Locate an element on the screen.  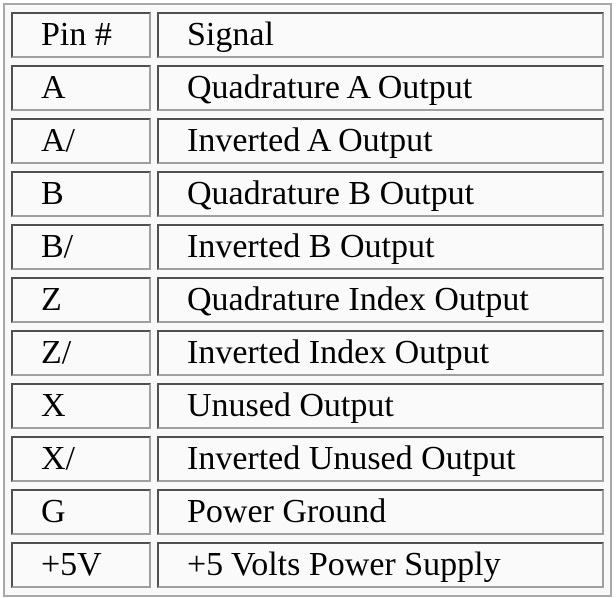
signal-cell: Inverted B Output is located at coordinates (380, 247).